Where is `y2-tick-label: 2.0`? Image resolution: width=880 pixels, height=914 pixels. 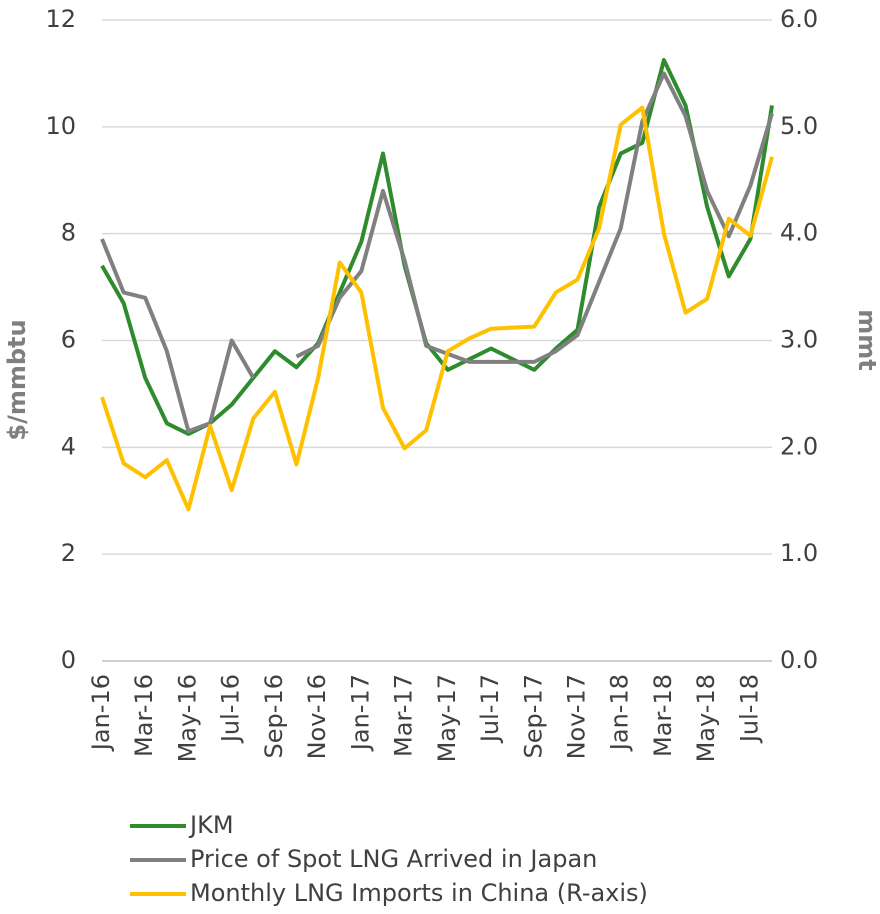
y2-tick-label: 2.0 is located at coordinates (799, 446).